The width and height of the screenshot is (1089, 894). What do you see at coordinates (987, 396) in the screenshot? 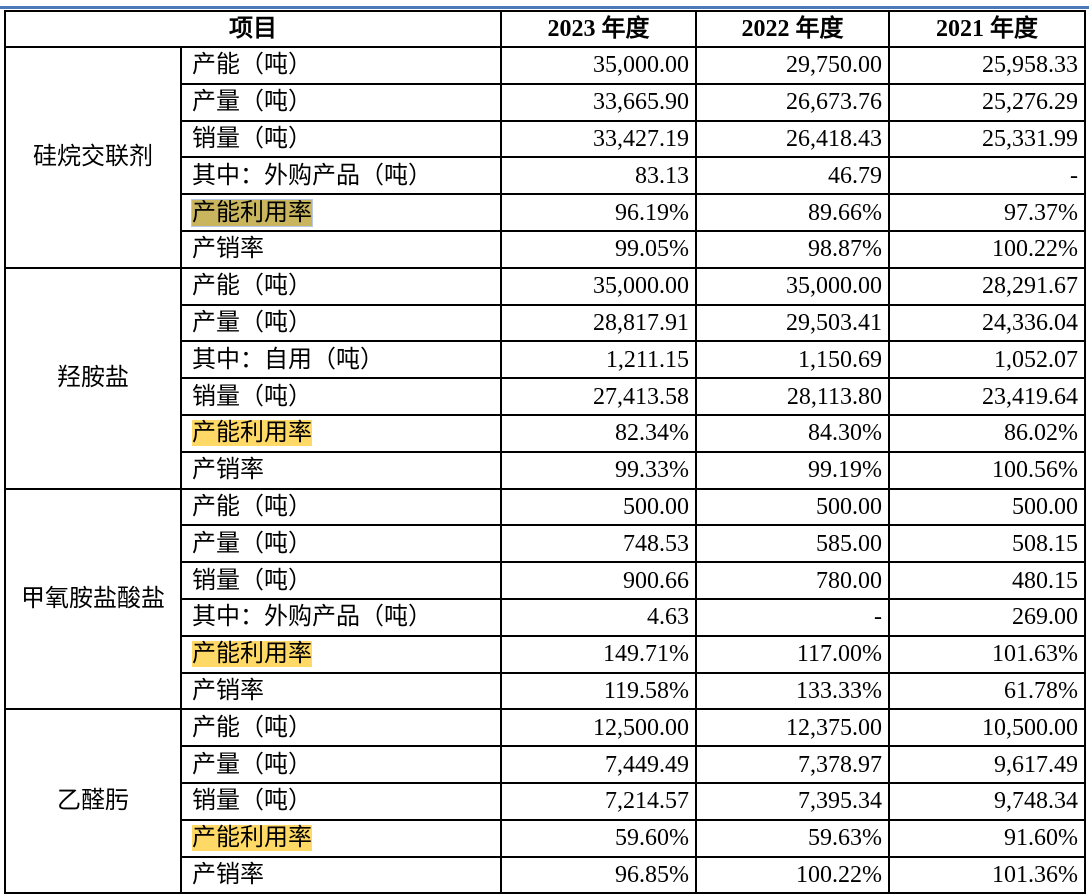
I see `value-cell: 23,419.64` at bounding box center [987, 396].